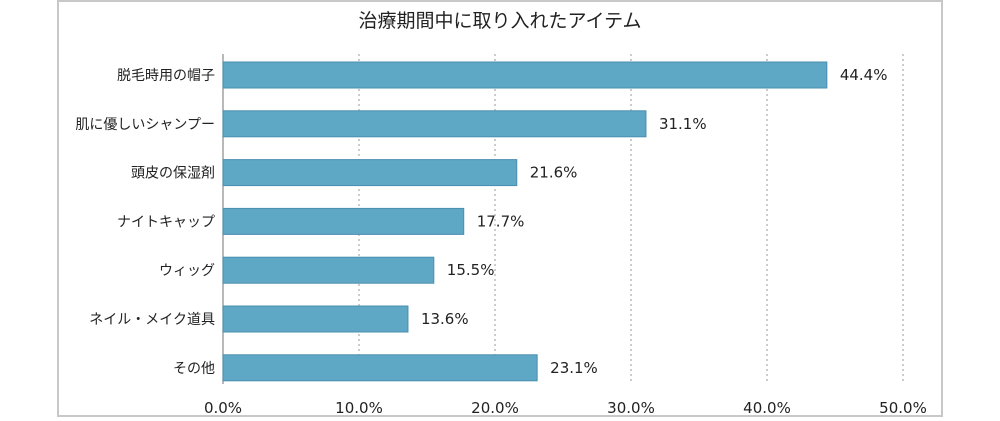  What do you see at coordinates (166, 222) in the screenshot?
I see `category-label: ナイトキャップ` at bounding box center [166, 222].